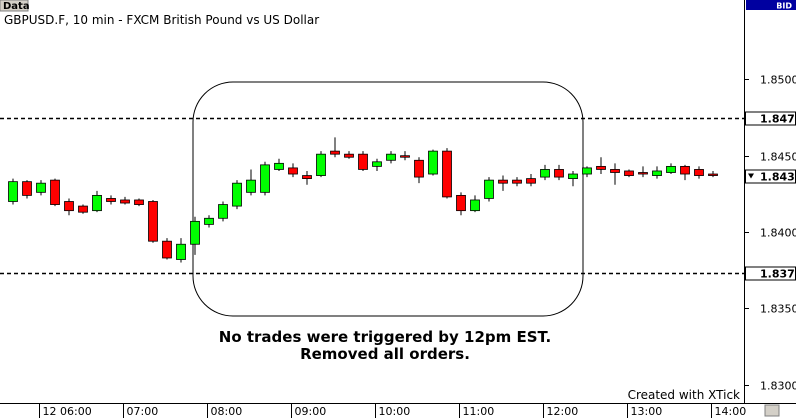 This screenshot has width=796, height=418. I want to click on level-label: 1.8373, so click(778, 274).